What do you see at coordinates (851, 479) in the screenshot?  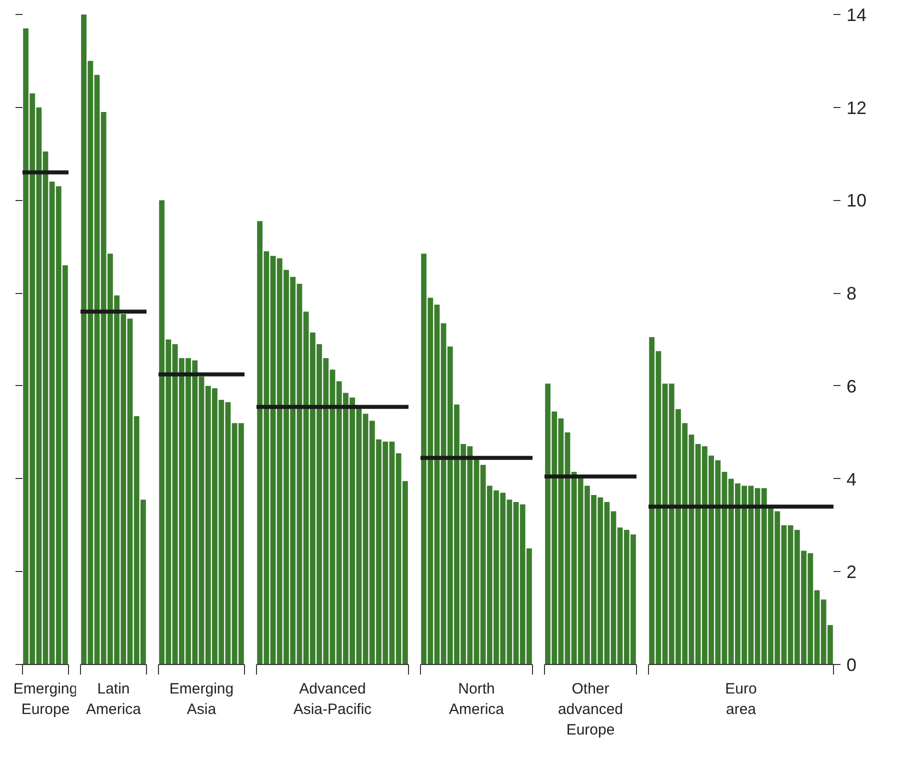 I see `y-tick-label: 4` at bounding box center [851, 479].